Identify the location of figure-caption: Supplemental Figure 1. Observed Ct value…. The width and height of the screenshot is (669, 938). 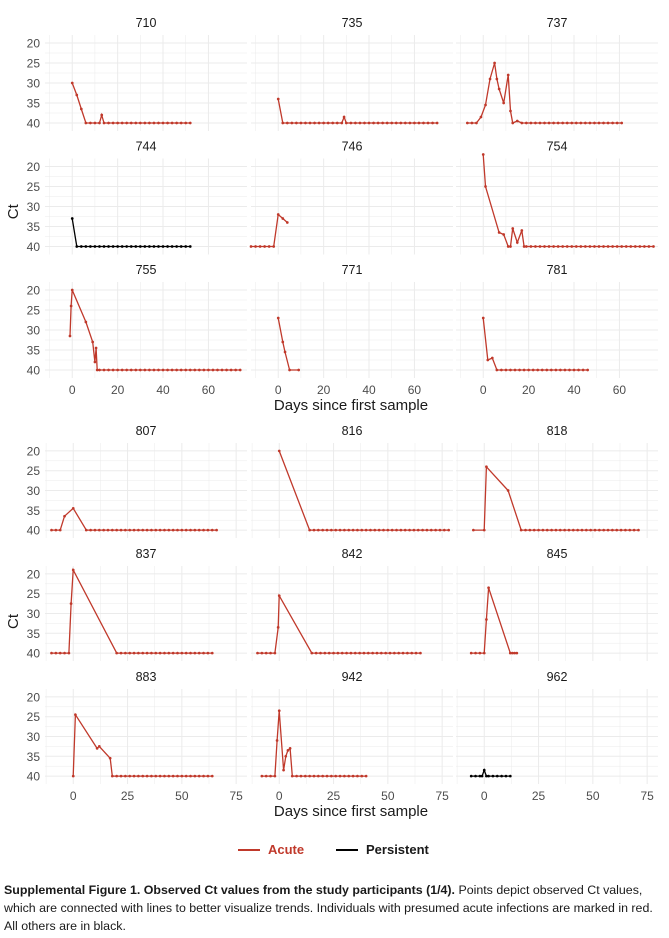
(335, 908).